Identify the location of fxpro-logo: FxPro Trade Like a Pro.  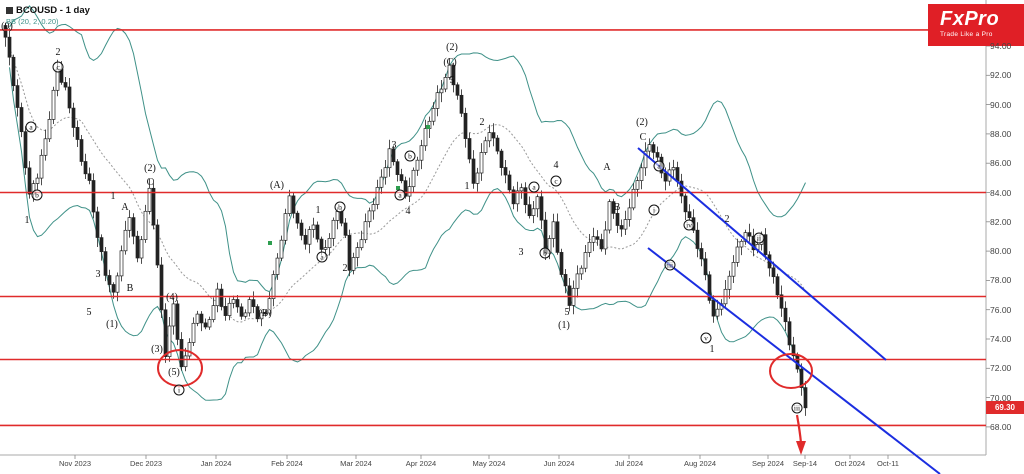
(976, 25).